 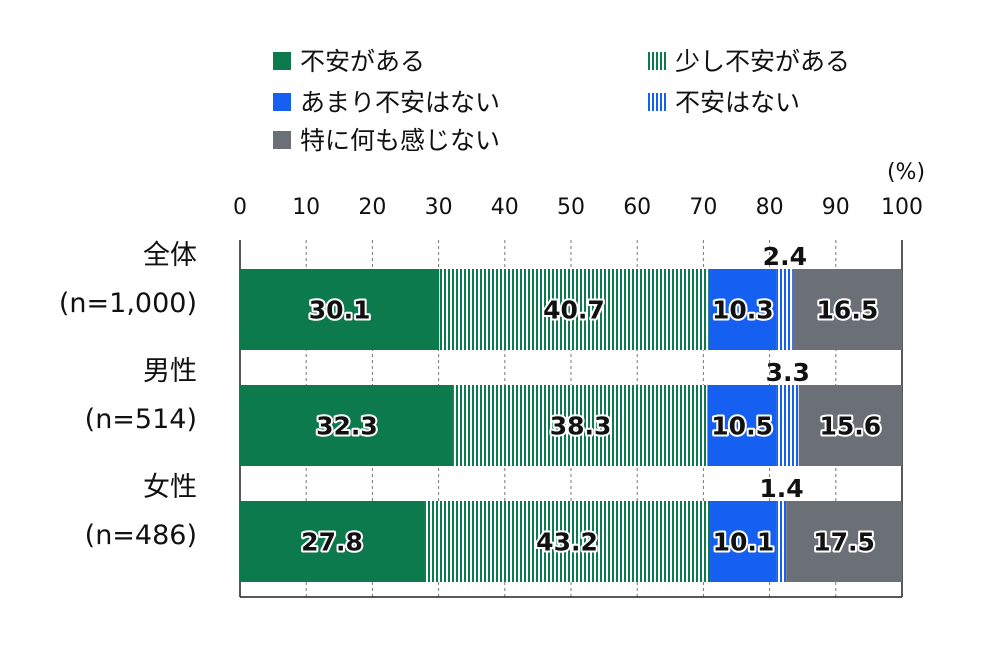 What do you see at coordinates (240, 207) in the screenshot?
I see `x-tick-label: 0` at bounding box center [240, 207].